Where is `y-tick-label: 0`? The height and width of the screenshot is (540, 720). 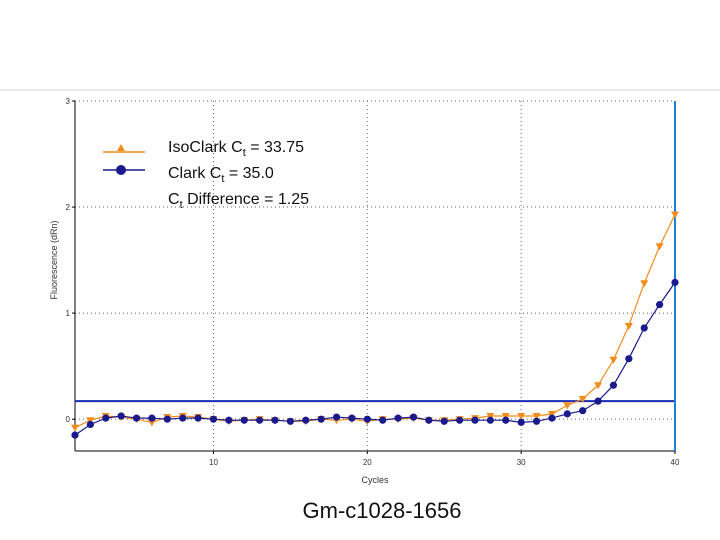
y-tick-label: 0 is located at coordinates (68, 419).